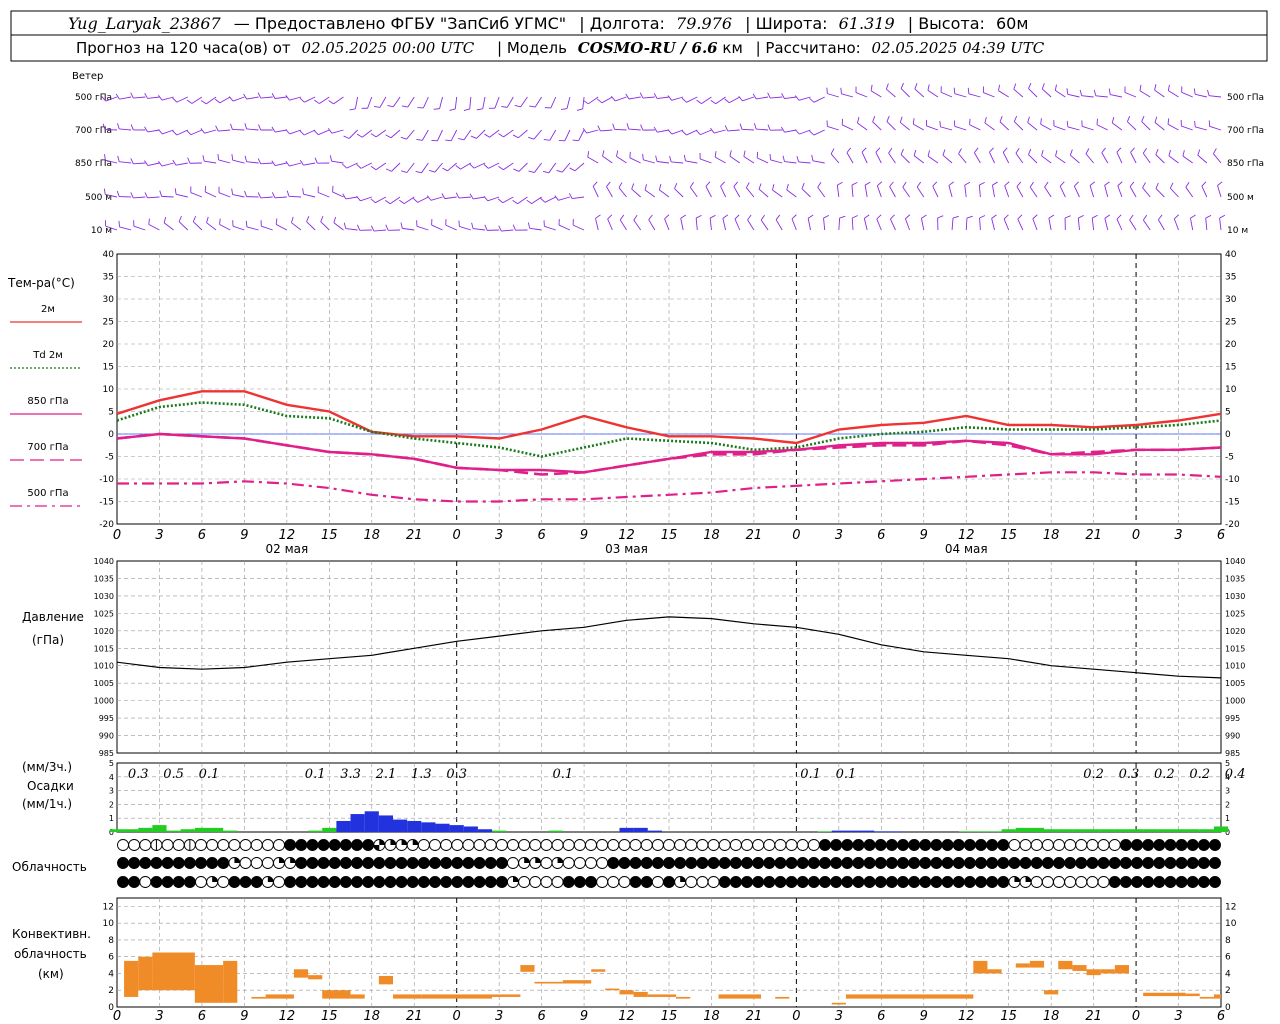  I want to click on y-tick-left: 25, so click(108, 323).